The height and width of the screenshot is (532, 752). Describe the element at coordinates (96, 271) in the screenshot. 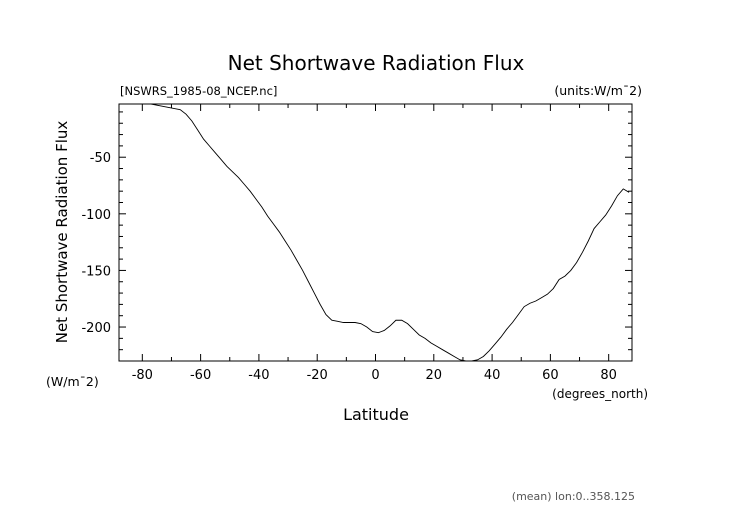

I see `y-tick-label: -150` at that location.